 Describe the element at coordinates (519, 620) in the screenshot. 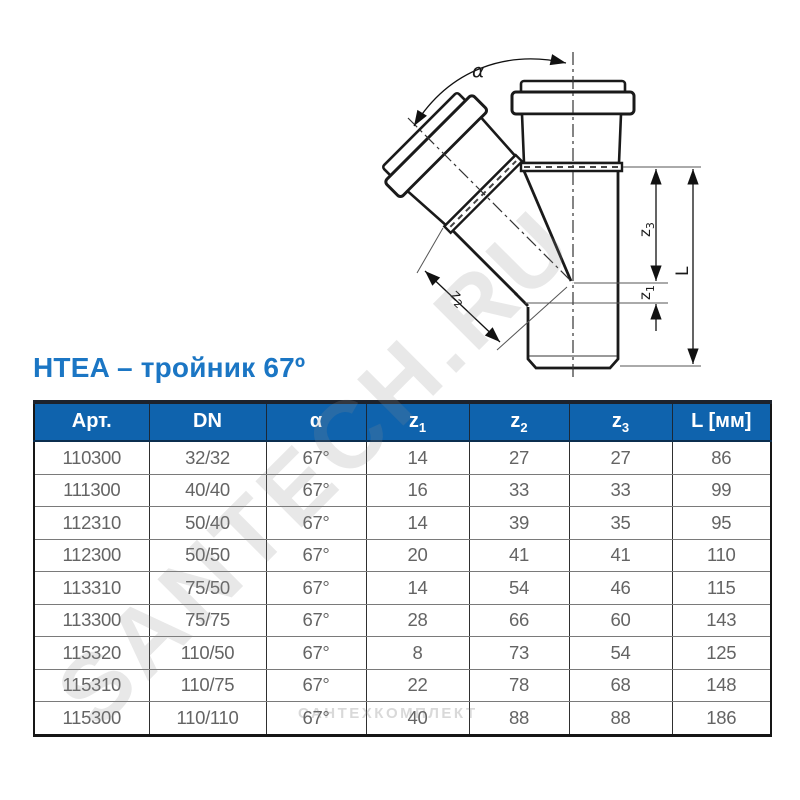

I see `table-cell: 66` at that location.